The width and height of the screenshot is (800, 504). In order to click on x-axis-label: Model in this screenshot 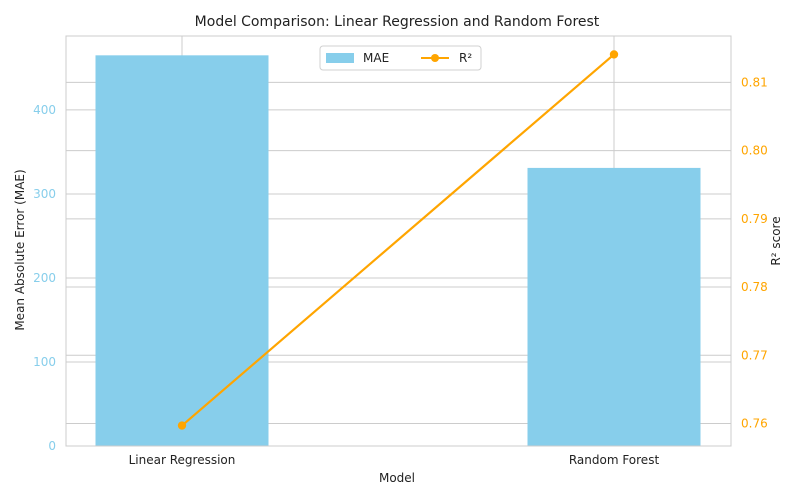, I will do `click(397, 478)`.